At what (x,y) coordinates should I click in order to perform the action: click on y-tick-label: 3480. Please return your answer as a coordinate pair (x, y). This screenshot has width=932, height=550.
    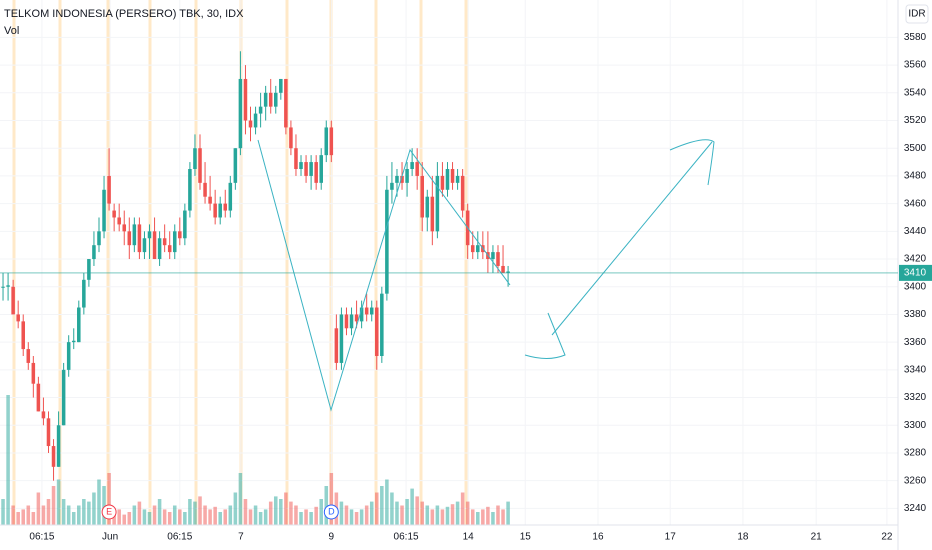
    Looking at the image, I should click on (915, 176).